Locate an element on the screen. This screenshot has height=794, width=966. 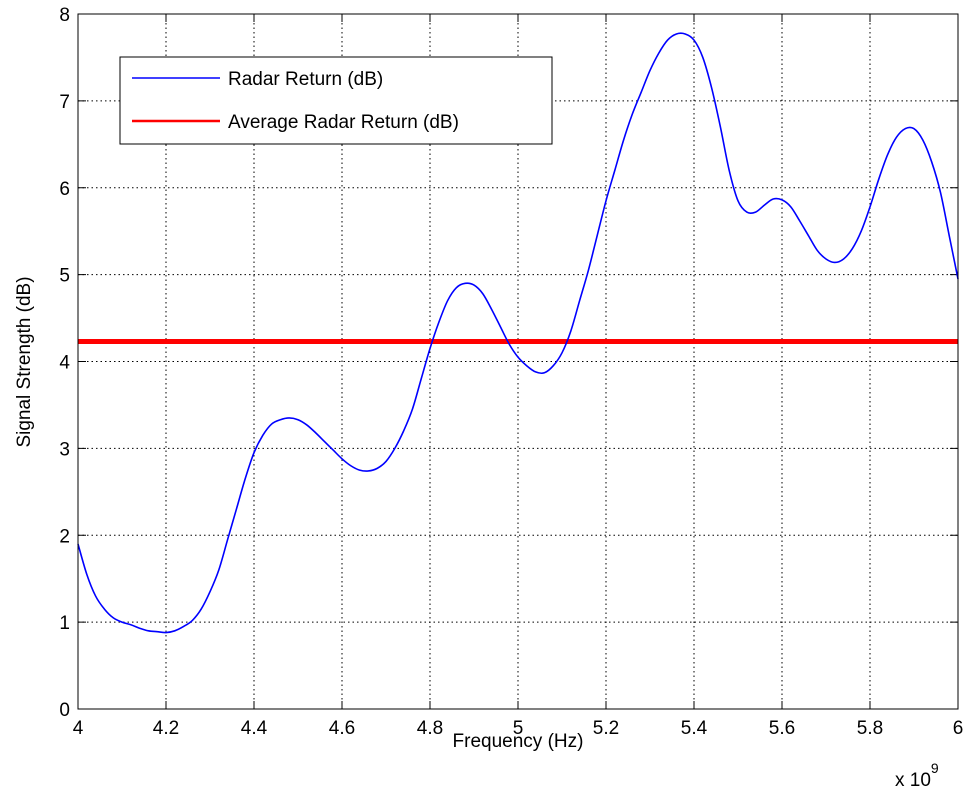
x-tick-label: 5.2 is located at coordinates (606, 728).